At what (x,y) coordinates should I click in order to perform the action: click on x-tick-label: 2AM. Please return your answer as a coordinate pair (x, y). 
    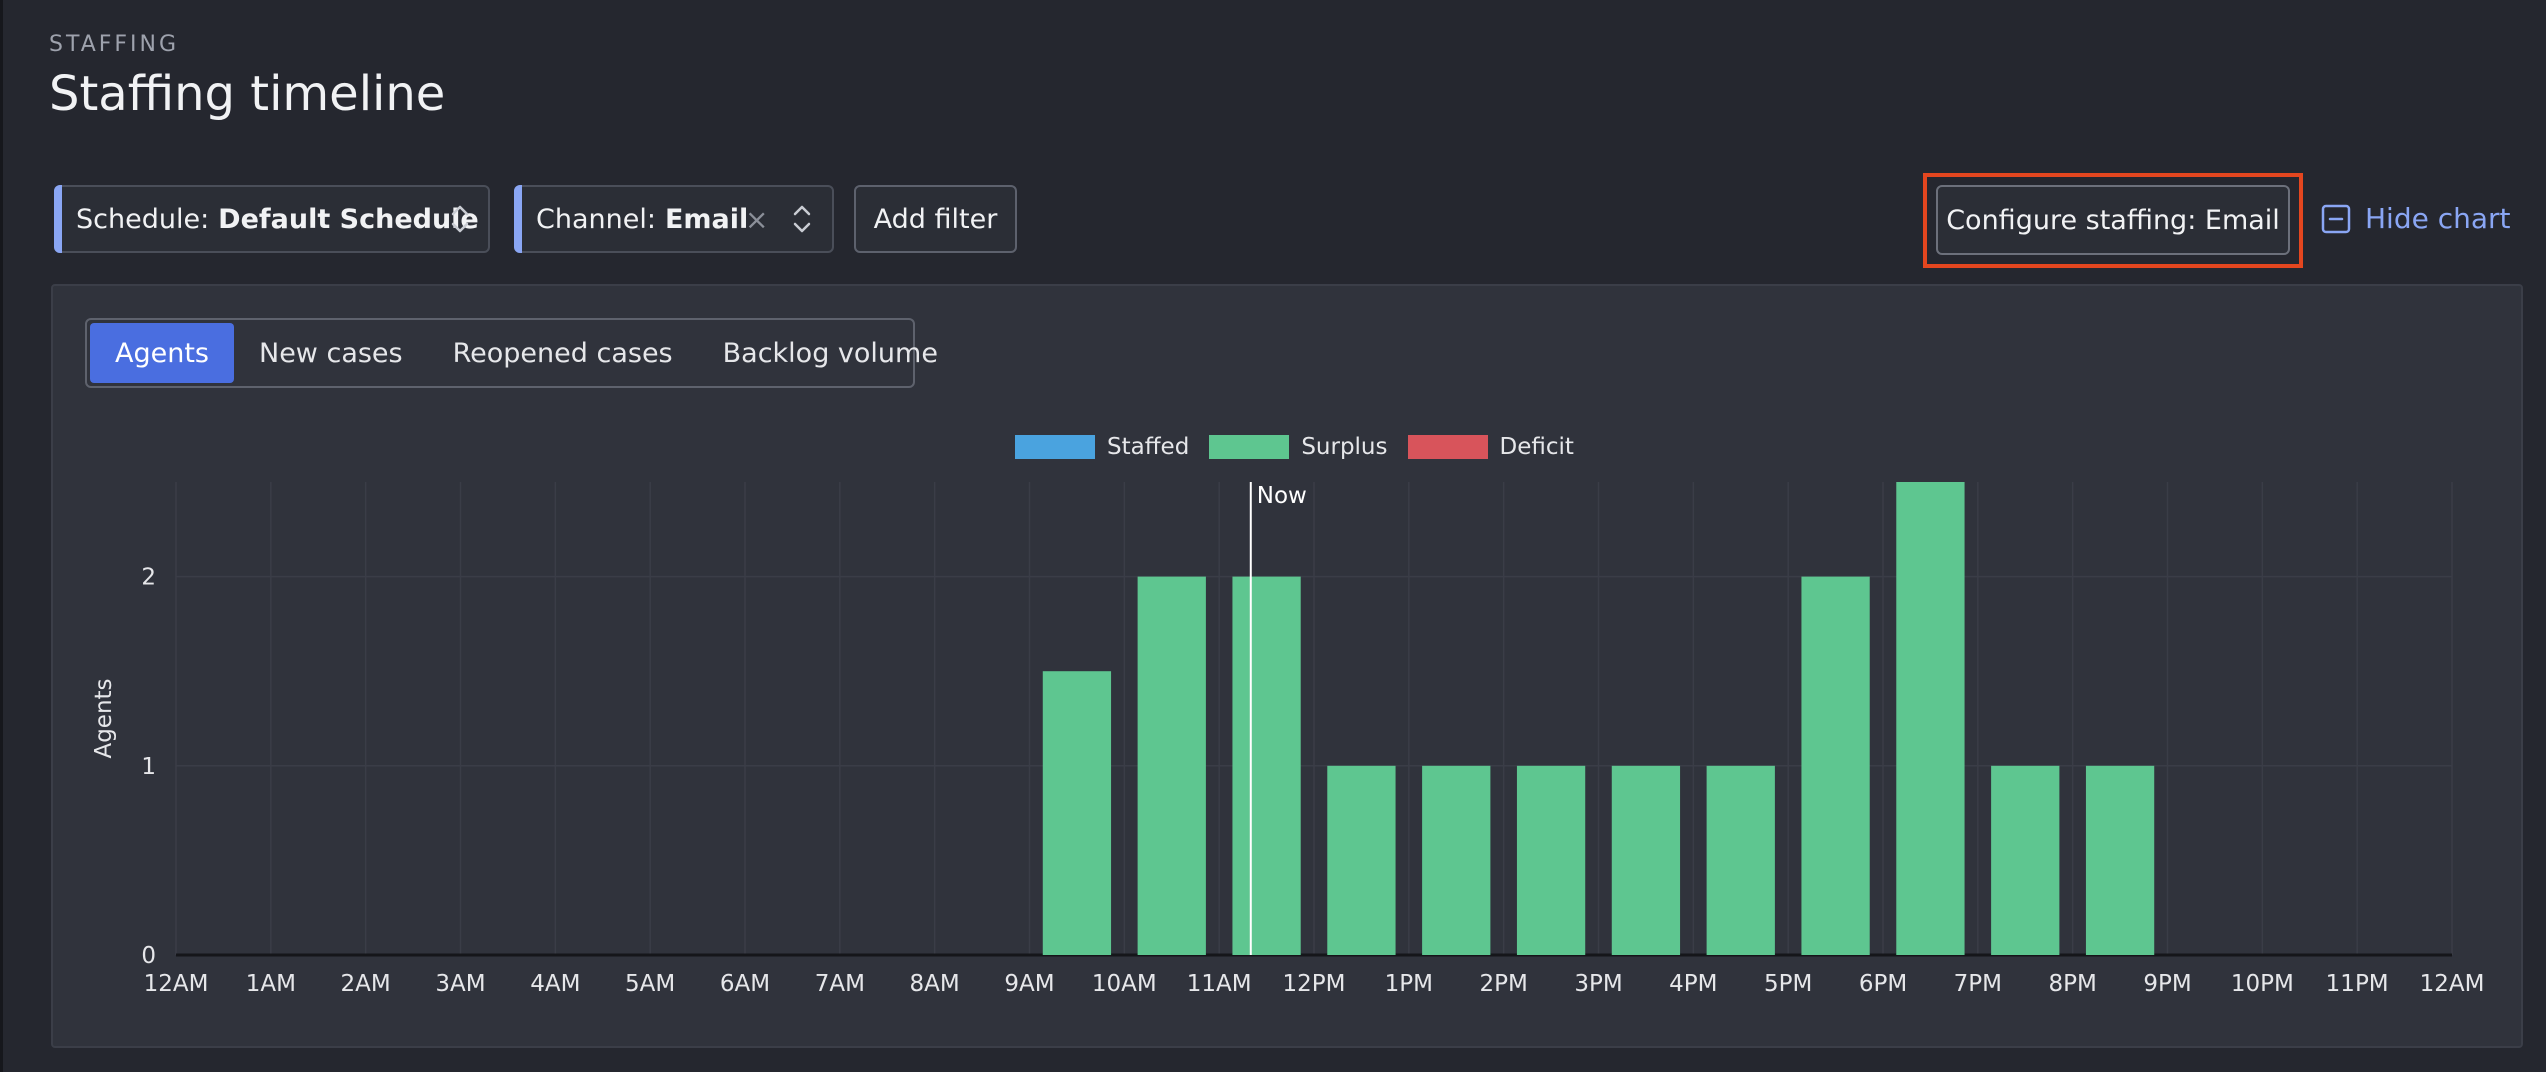
    Looking at the image, I should click on (366, 984).